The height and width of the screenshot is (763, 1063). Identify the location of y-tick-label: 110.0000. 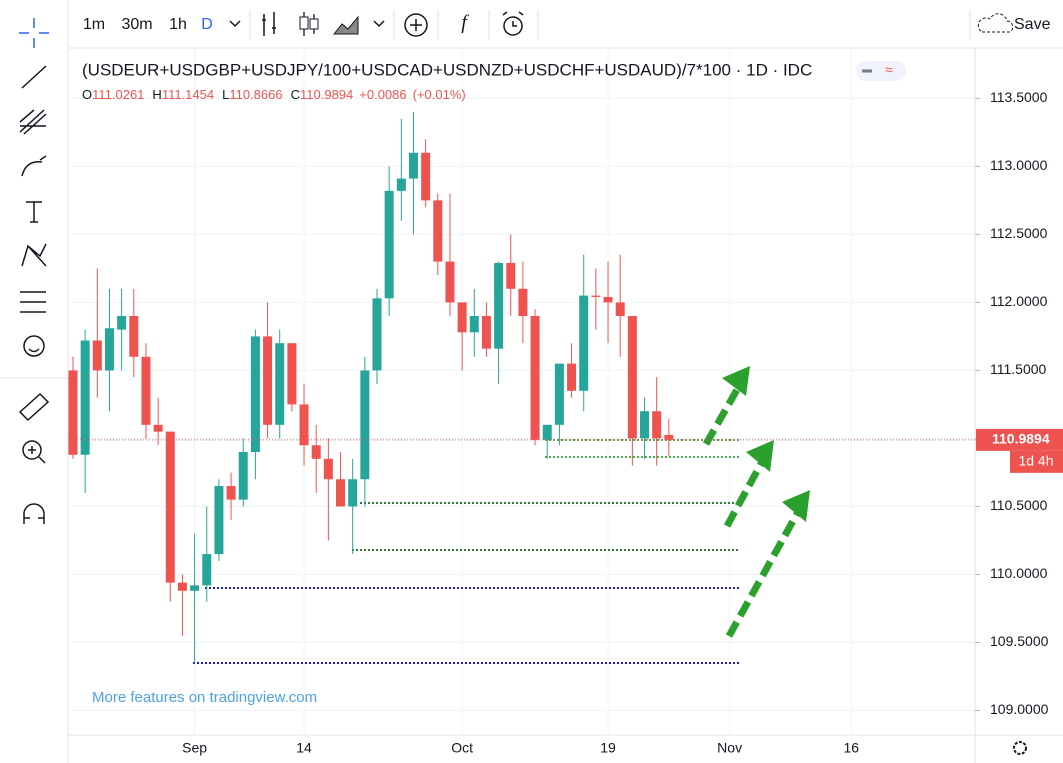
(1019, 573).